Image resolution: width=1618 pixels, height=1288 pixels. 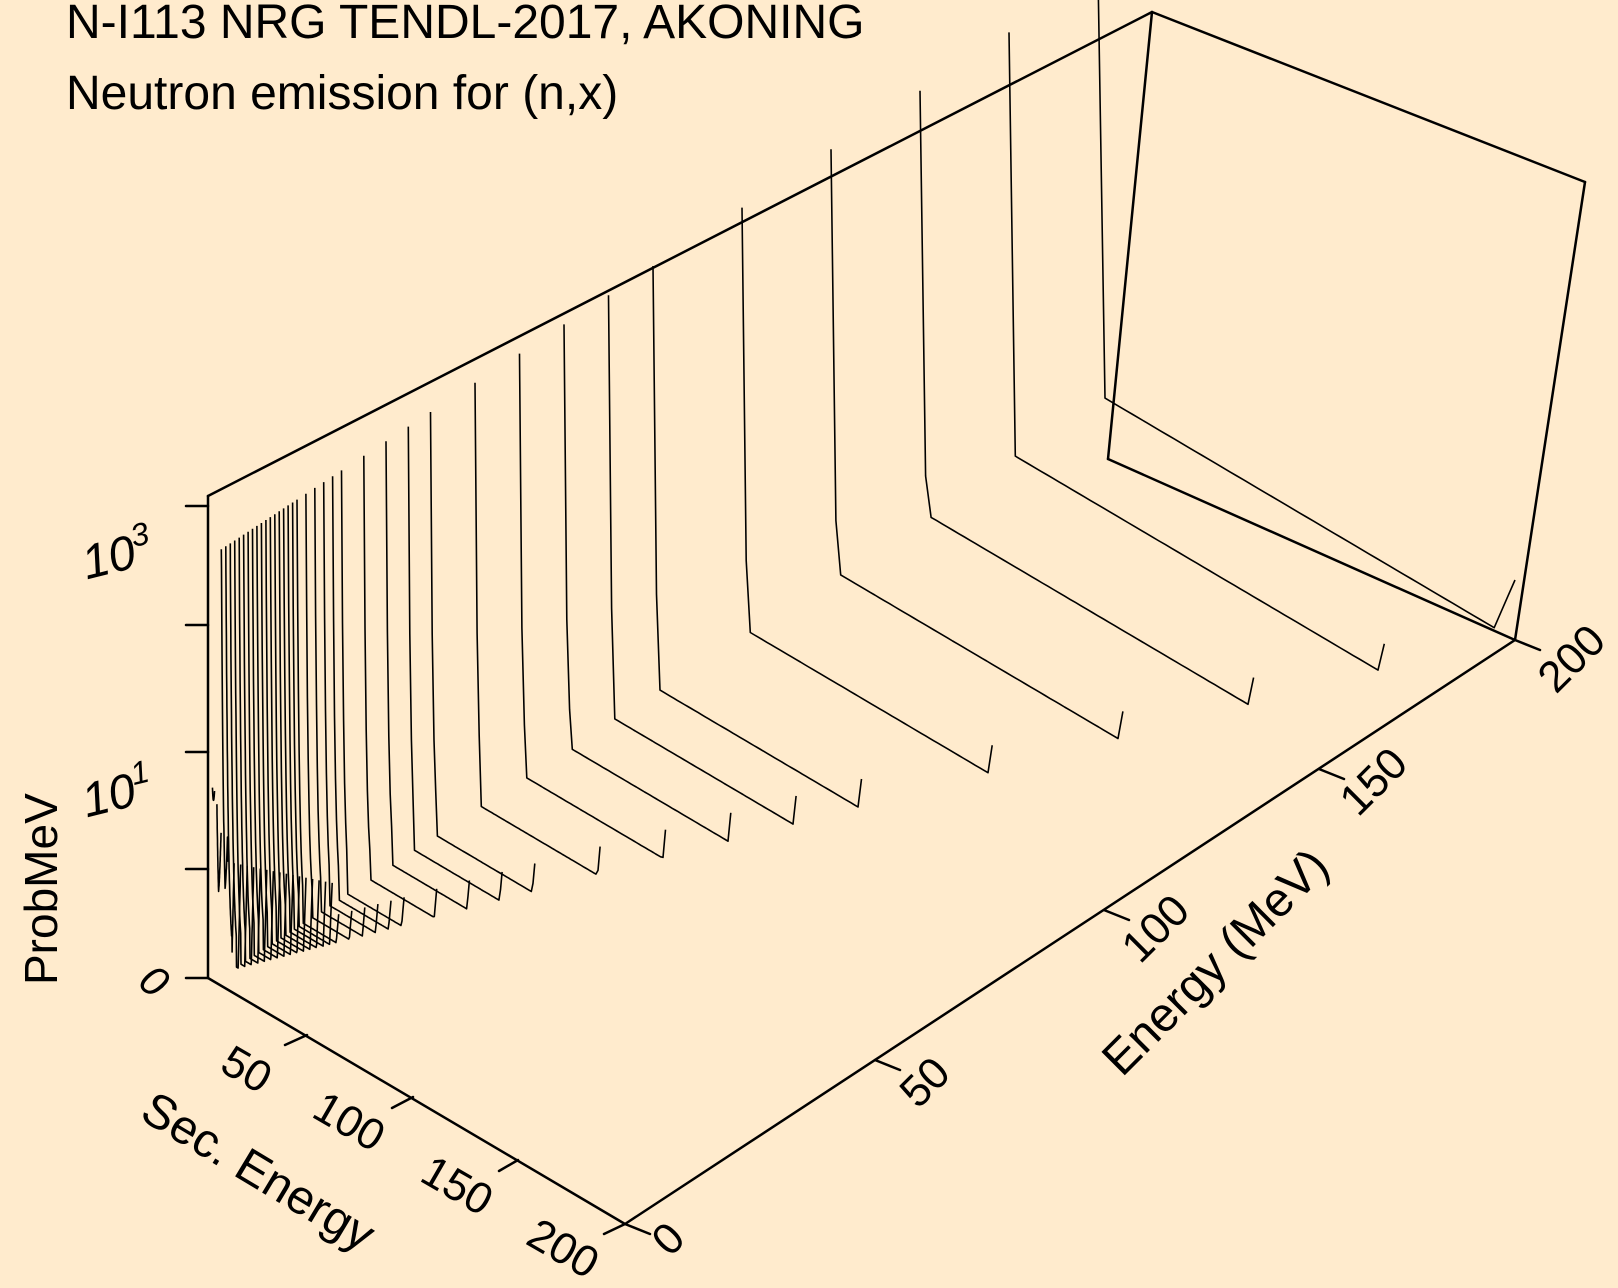 I want to click on z-tick-label-10-3: 10³, so click(x=117, y=552).